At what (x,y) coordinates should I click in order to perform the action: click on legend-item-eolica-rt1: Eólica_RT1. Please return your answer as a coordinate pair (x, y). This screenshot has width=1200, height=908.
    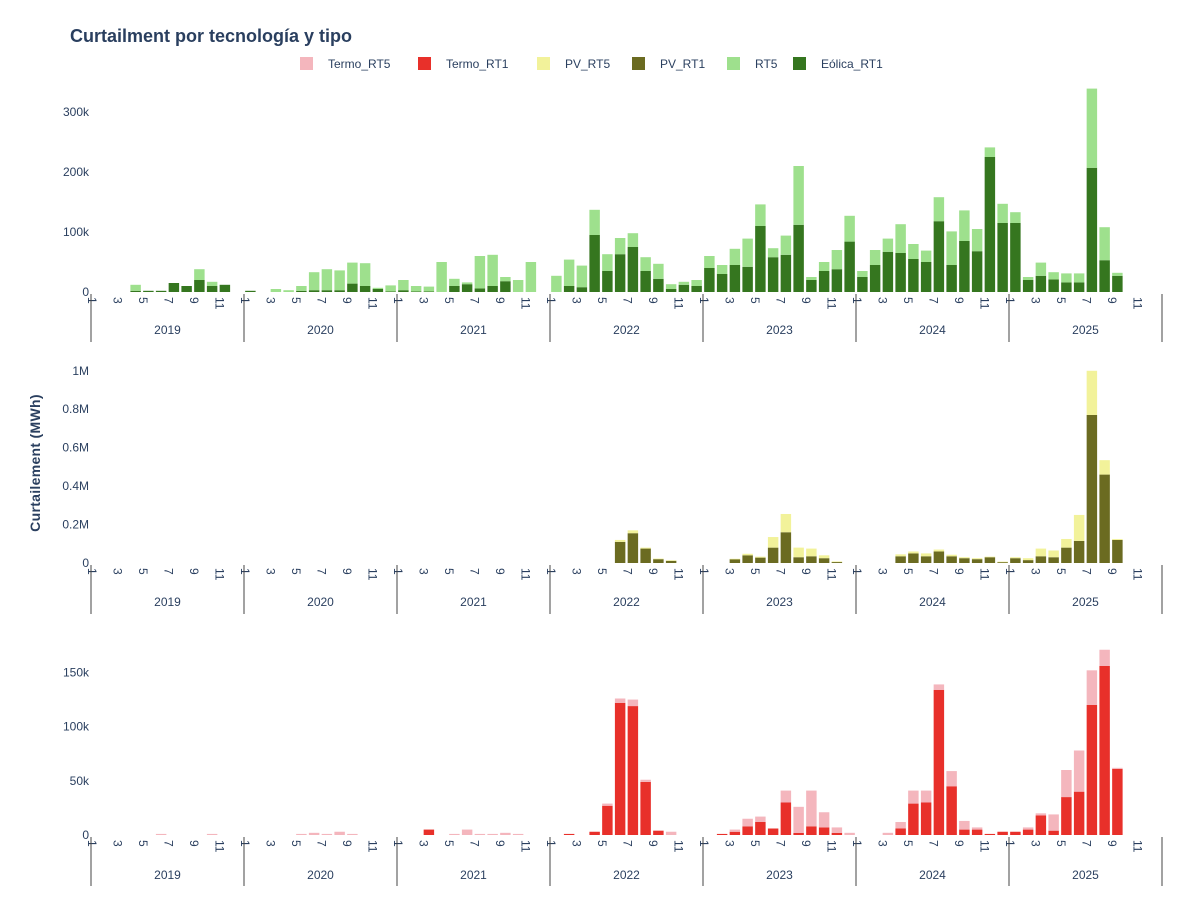
    Looking at the image, I should click on (838, 64).